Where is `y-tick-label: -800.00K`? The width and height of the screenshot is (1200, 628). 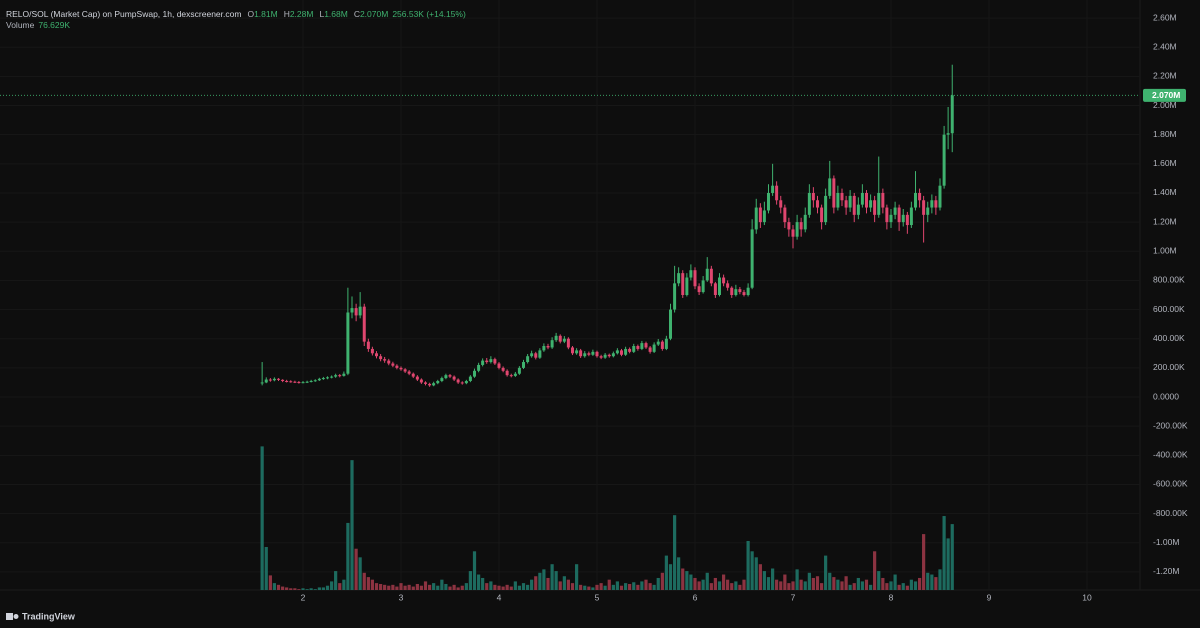 y-tick-label: -800.00K is located at coordinates (1170, 513).